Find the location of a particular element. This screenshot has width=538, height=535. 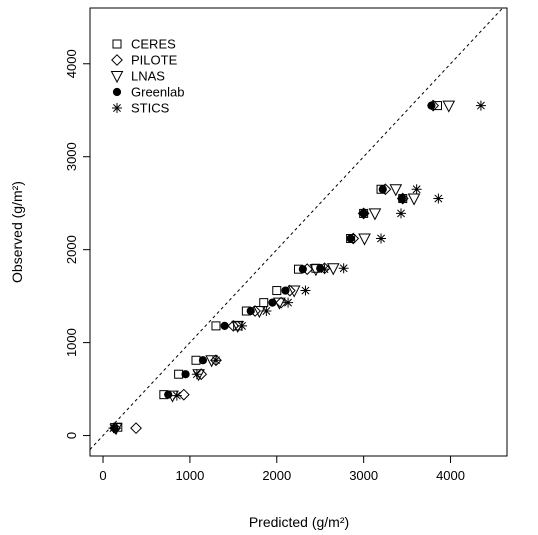

legend-label-lnas: LNAS is located at coordinates (148, 76).